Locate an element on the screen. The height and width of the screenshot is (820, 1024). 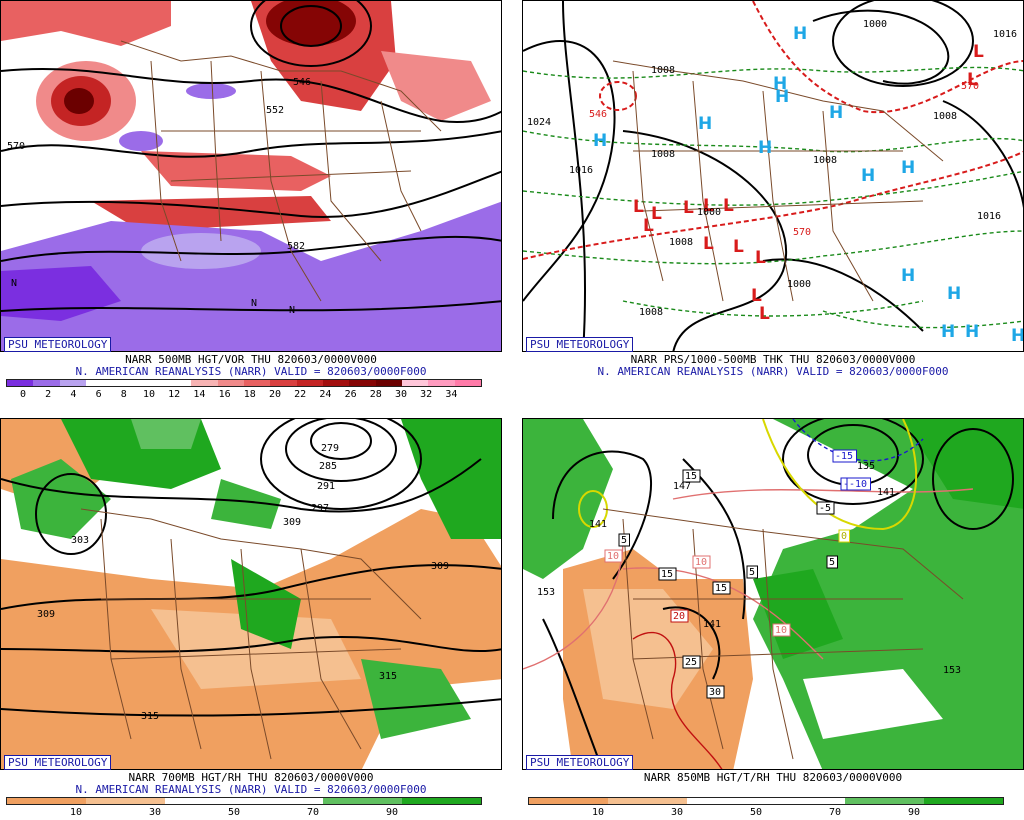
contour-label: 141 is located at coordinates (712, 624).